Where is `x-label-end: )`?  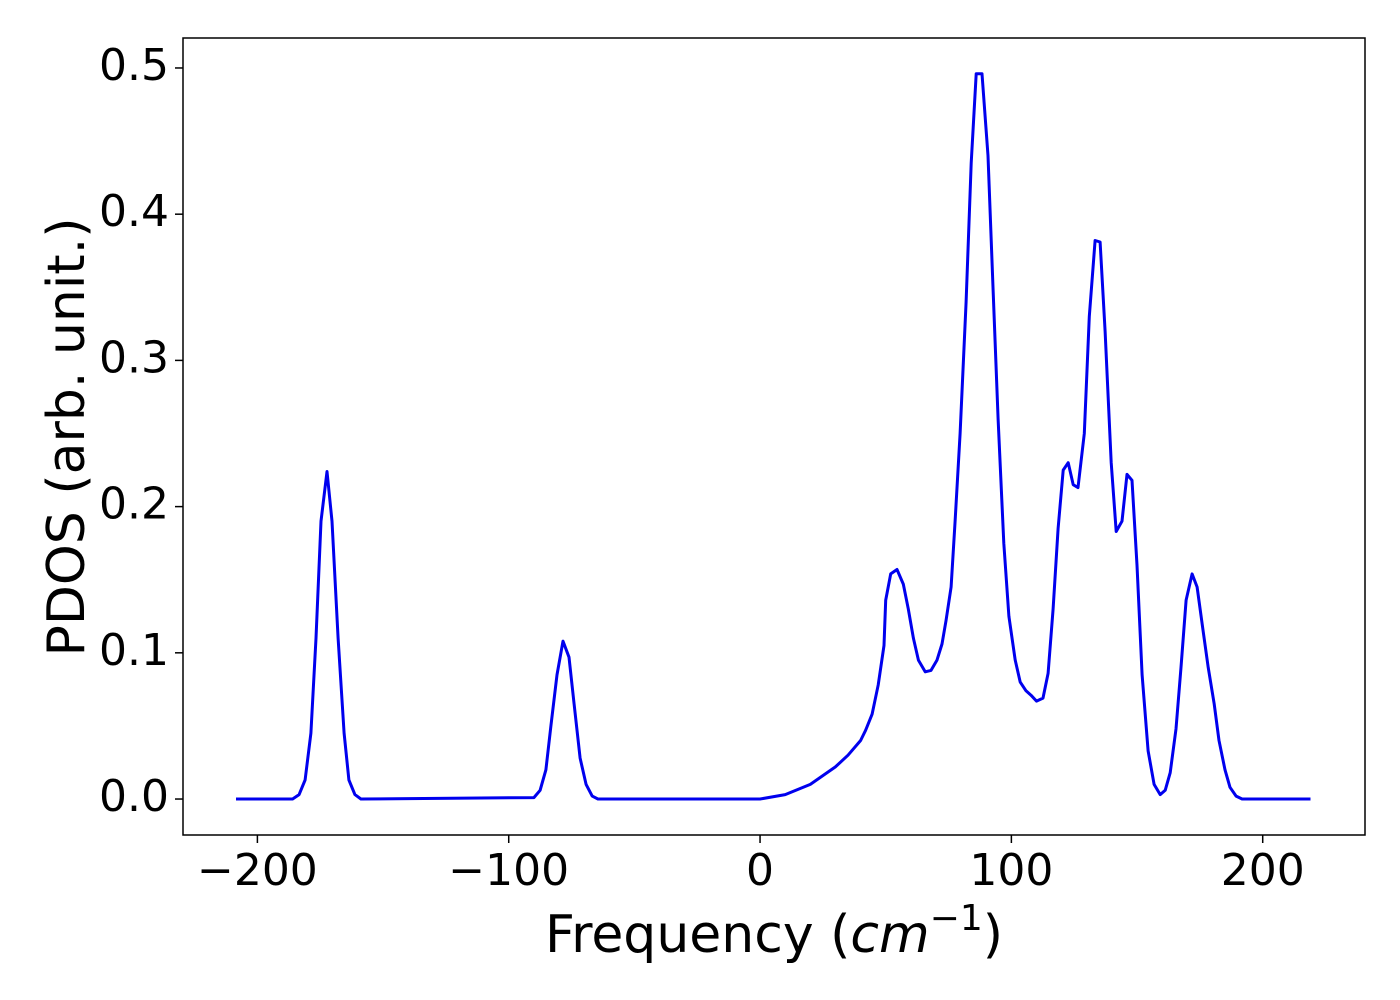
x-label-end: ) is located at coordinates (993, 935).